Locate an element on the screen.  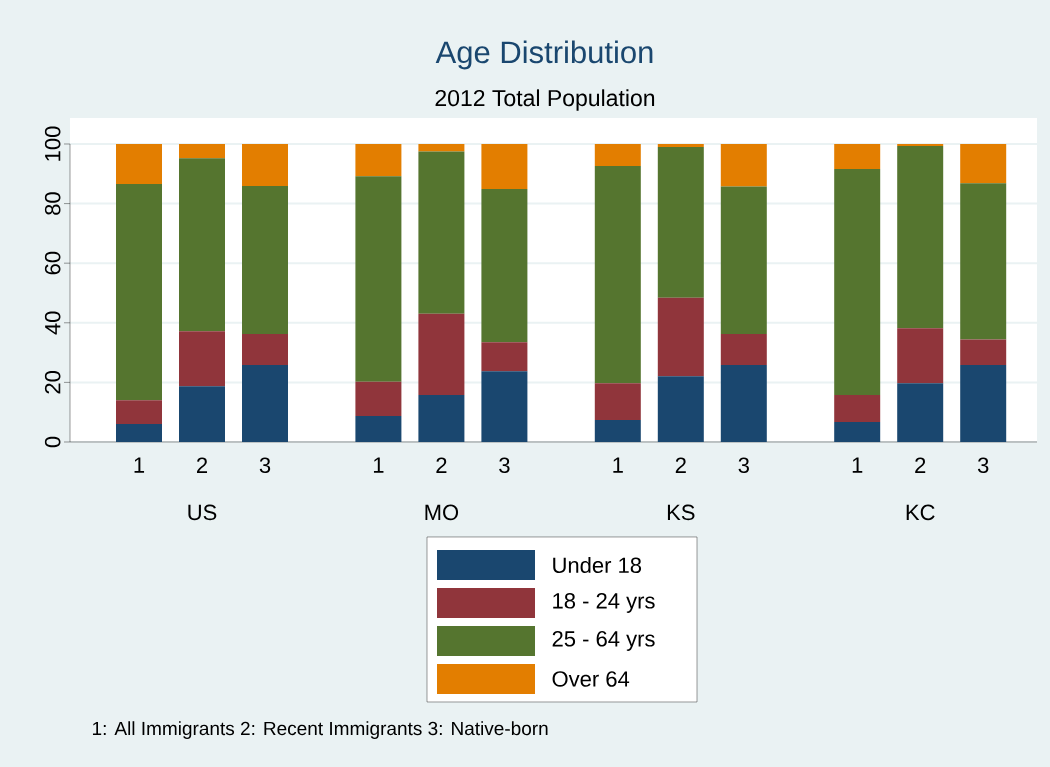
legend-label: Under 18 is located at coordinates (597, 565).